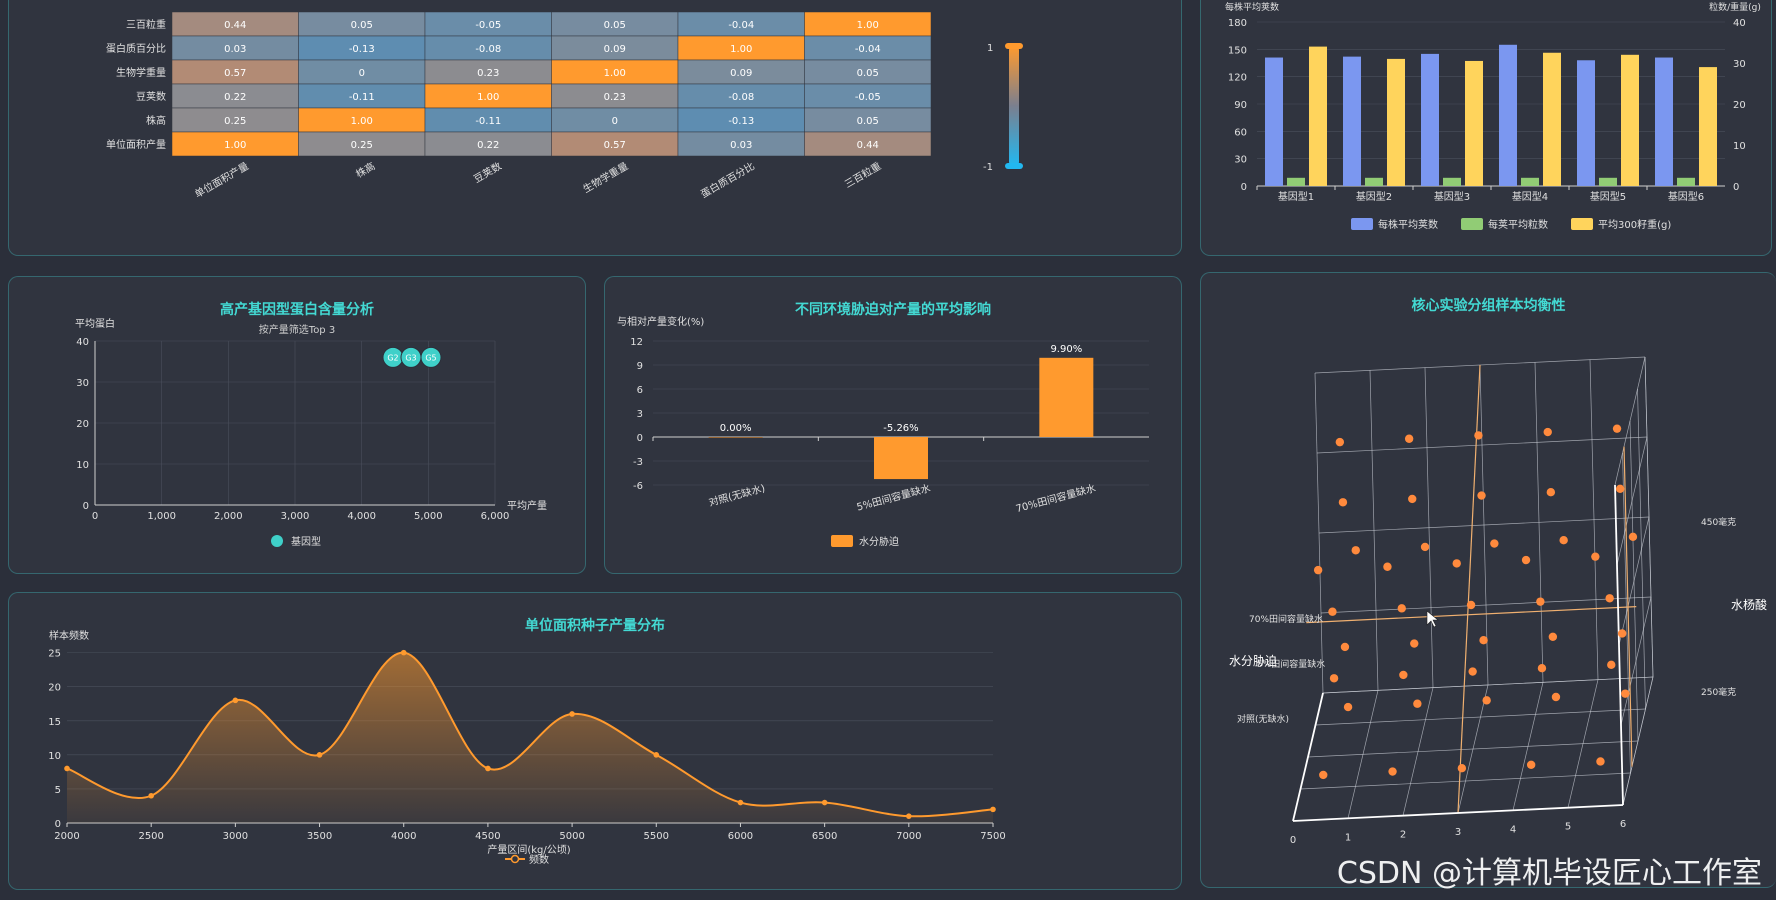 The height and width of the screenshot is (900, 1776). I want to click on legend-label: 每株平均荚数, so click(1408, 224).